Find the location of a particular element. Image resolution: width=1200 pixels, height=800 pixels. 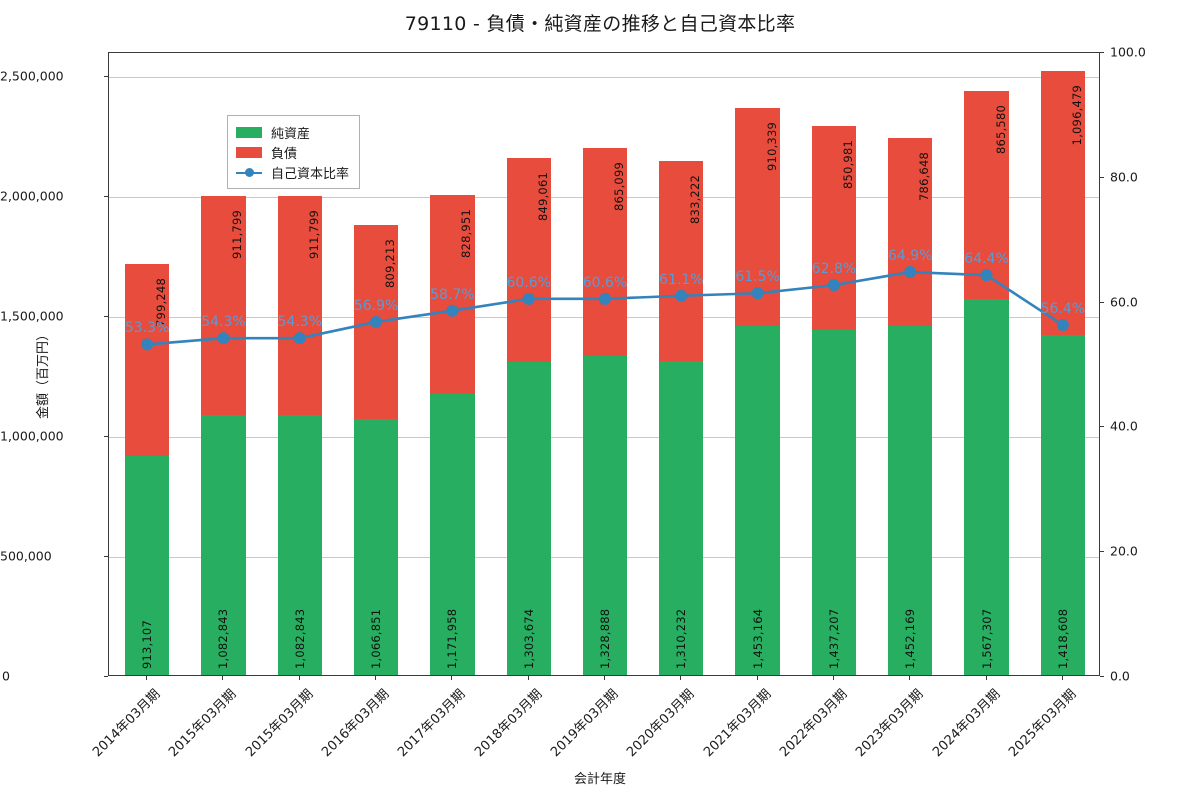

x-axis-tick-label: 2023年03月期 is located at coordinates (890, 723).